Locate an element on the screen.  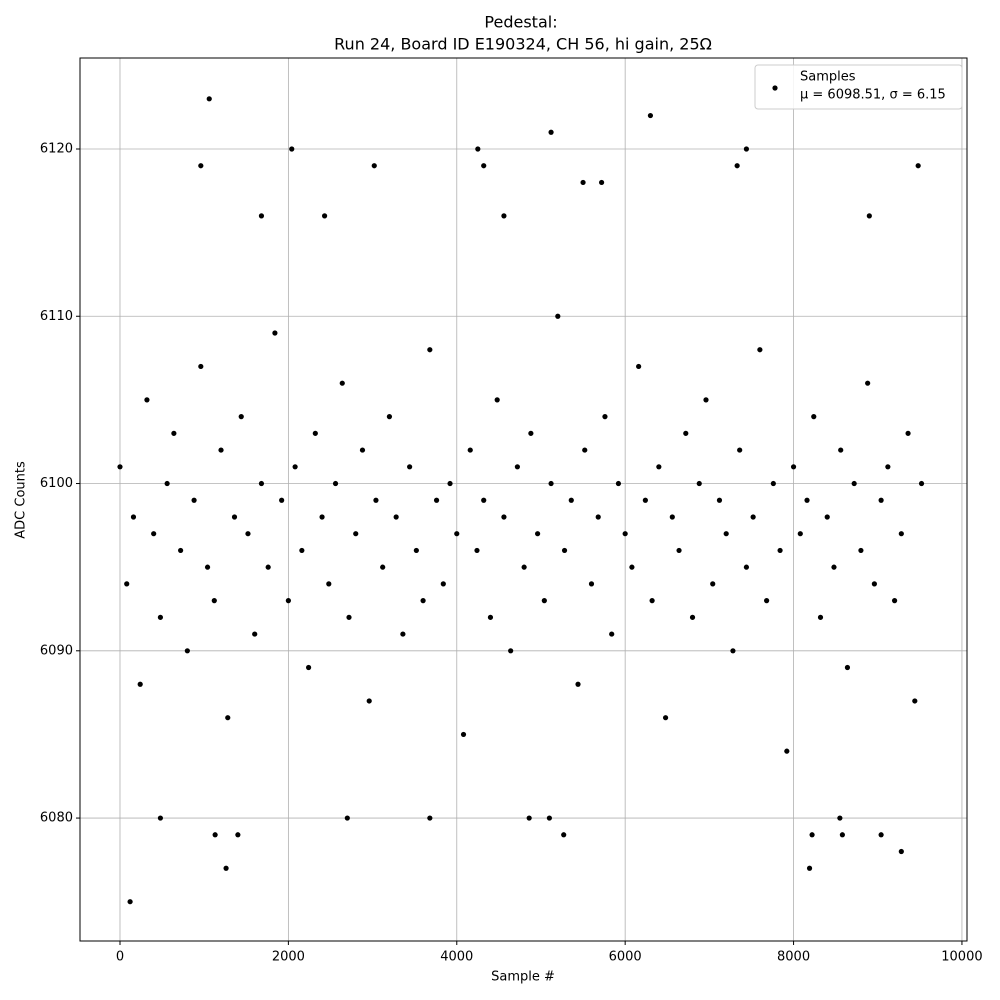
x-tick-label: 4000 is located at coordinates (456, 957).